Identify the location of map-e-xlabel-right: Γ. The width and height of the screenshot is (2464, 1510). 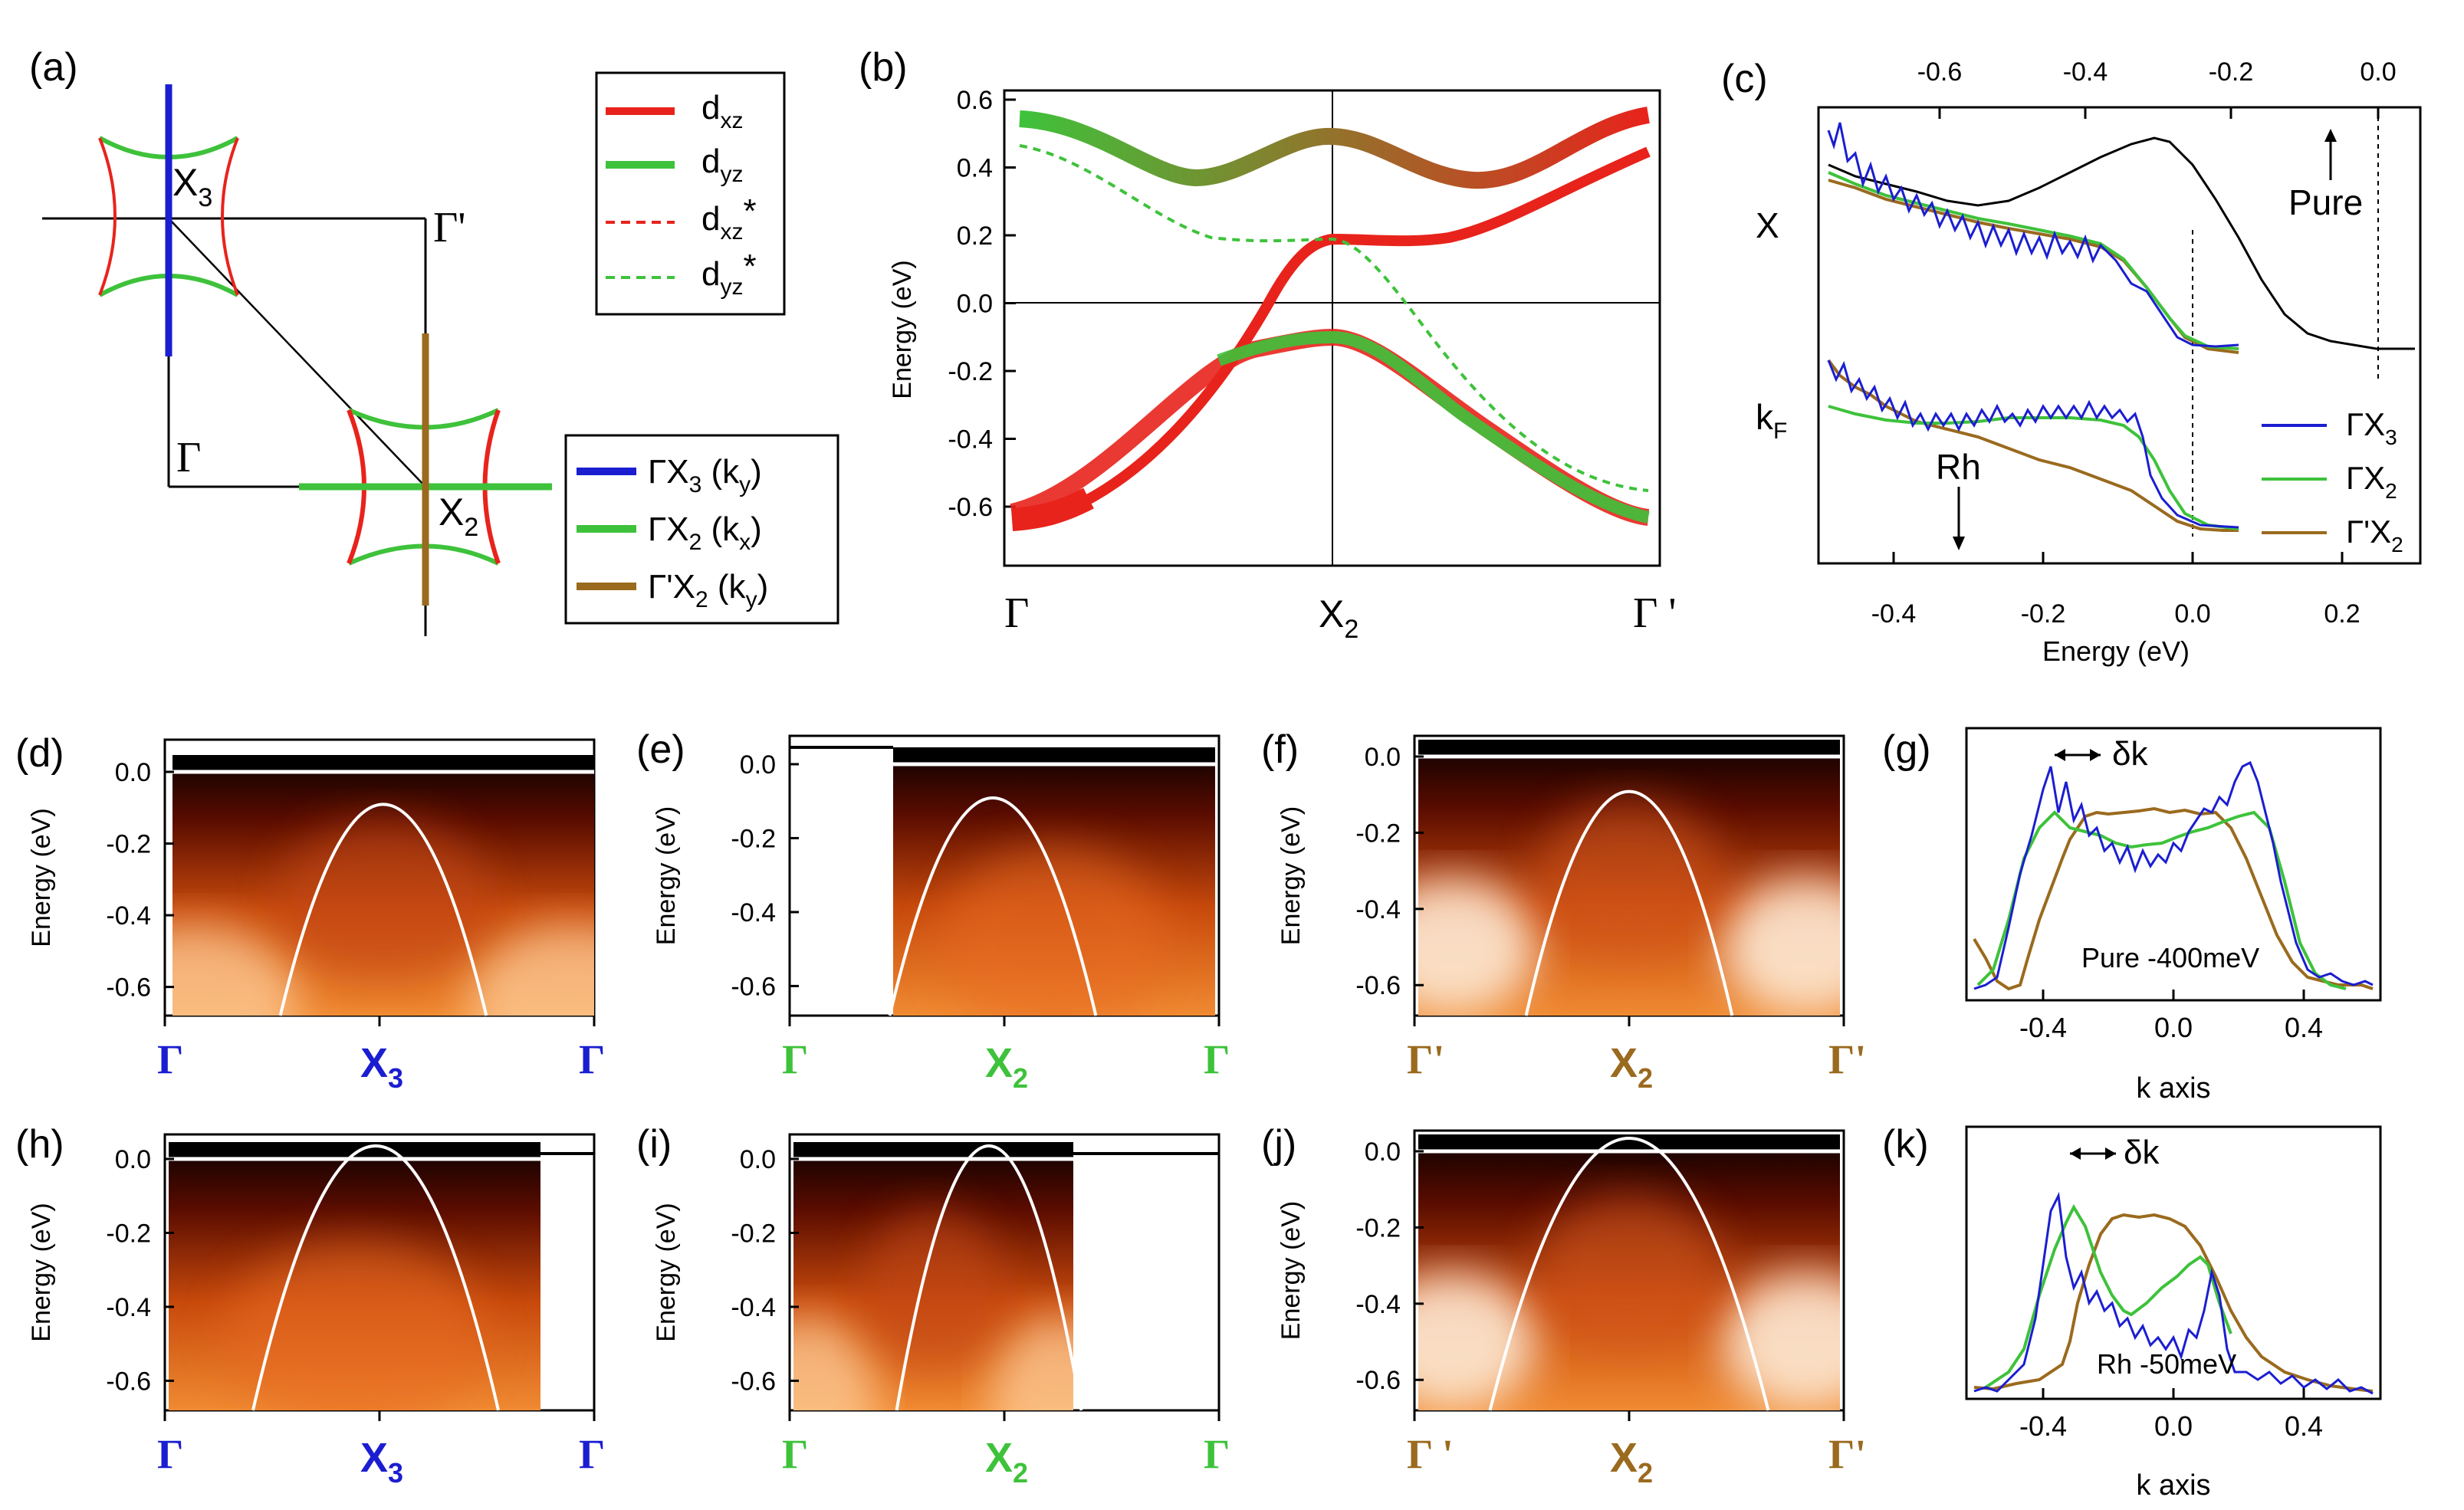
(1217, 1059).